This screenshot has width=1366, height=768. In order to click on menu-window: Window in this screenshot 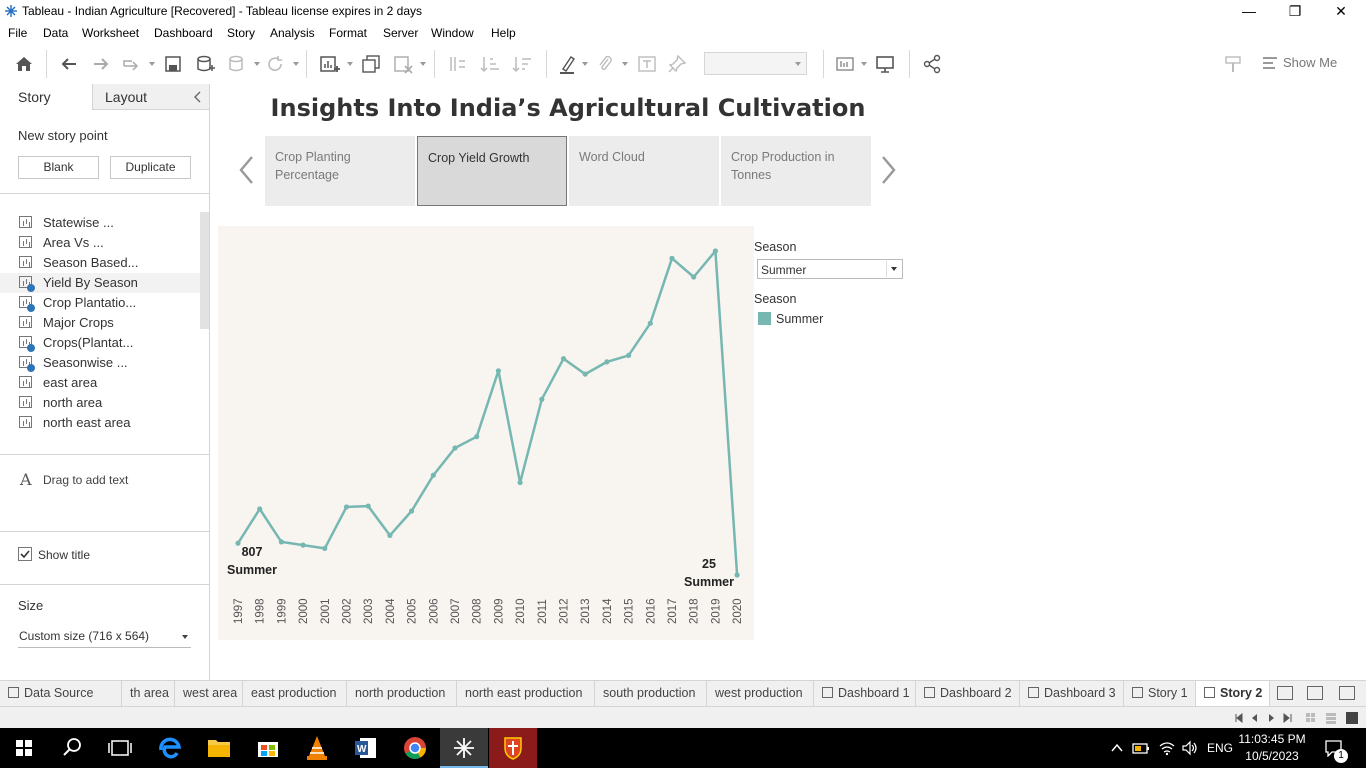, I will do `click(452, 33)`.